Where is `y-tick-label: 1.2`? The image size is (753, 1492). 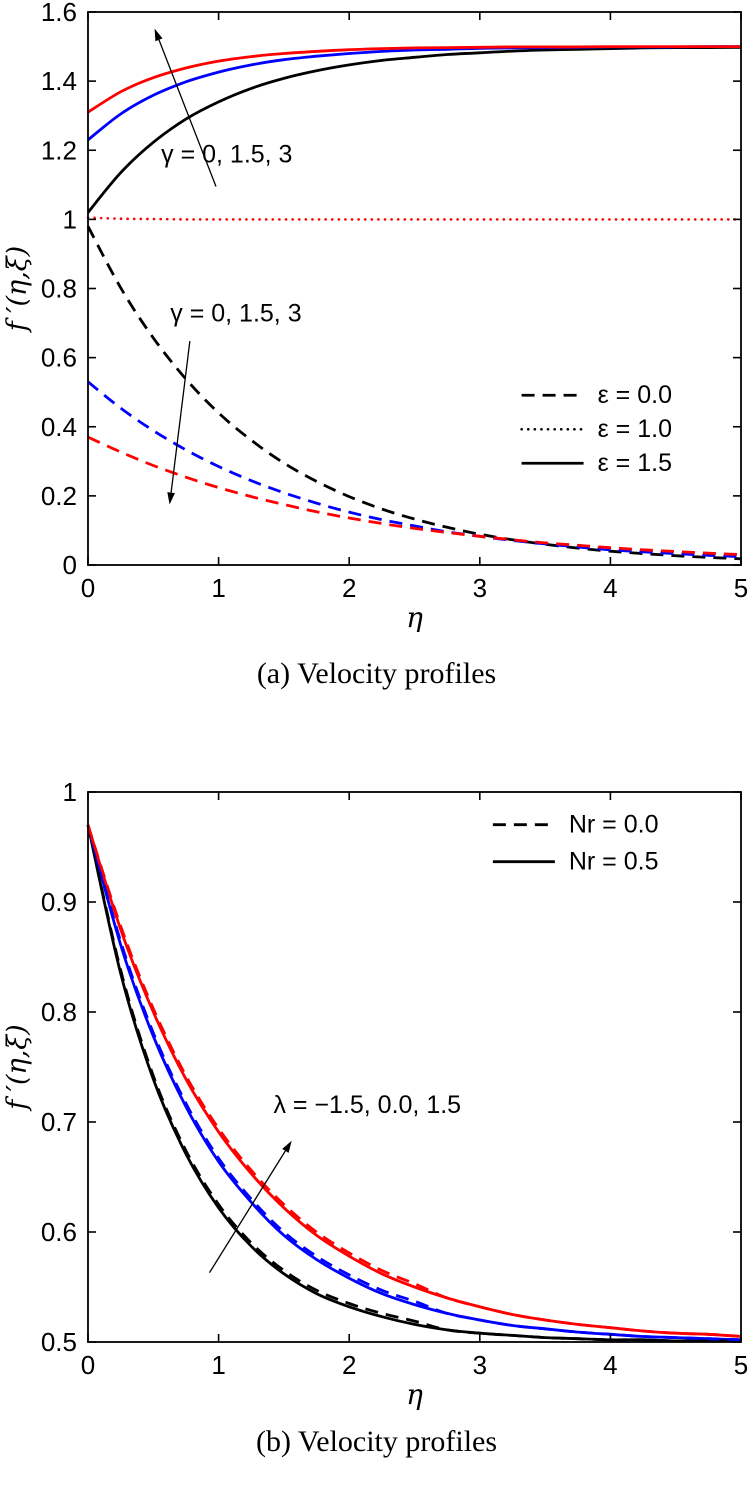 y-tick-label: 1.2 is located at coordinates (59, 150).